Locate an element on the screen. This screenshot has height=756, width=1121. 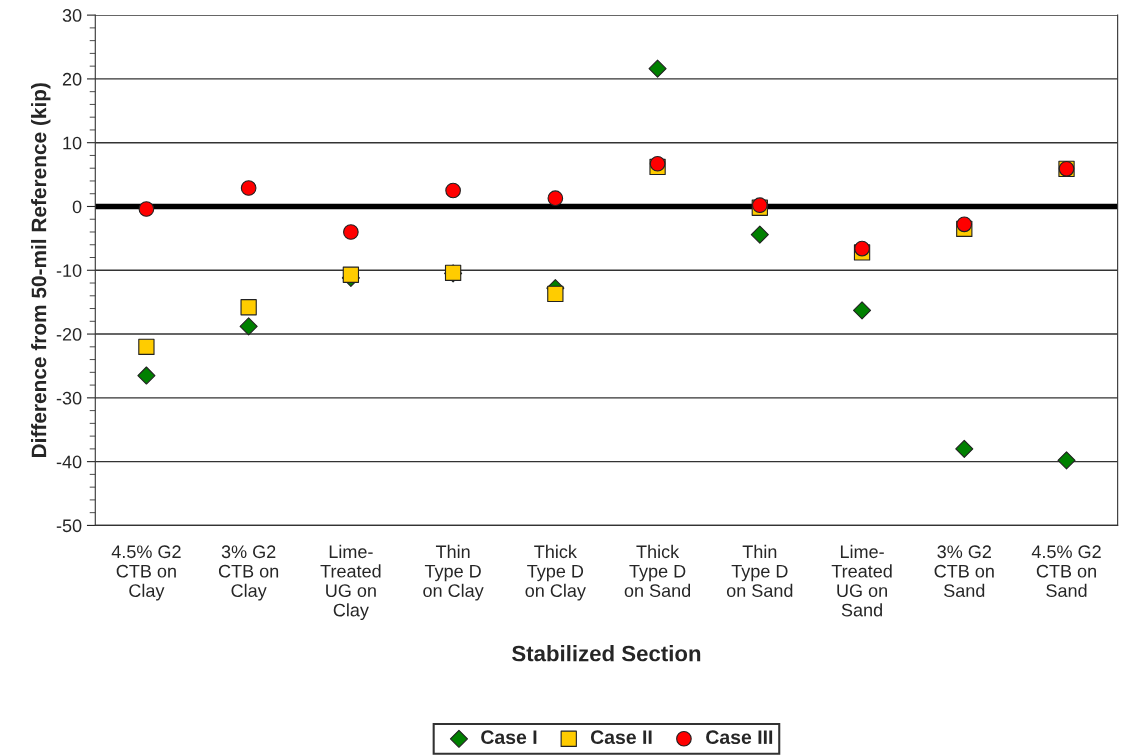
x-tick-label: Thin Type D on Clay is located at coordinates (453, 572).